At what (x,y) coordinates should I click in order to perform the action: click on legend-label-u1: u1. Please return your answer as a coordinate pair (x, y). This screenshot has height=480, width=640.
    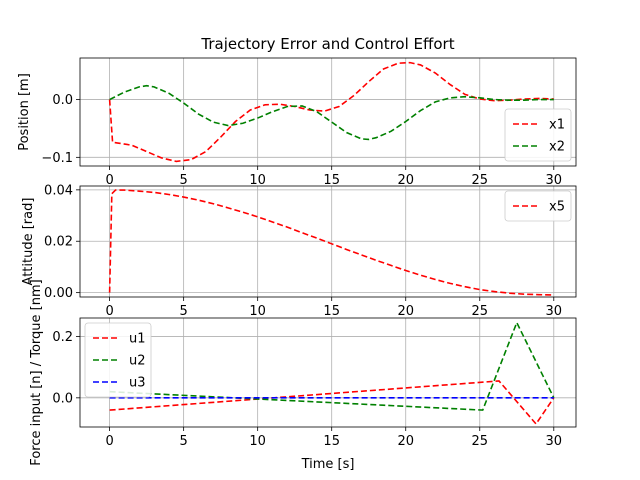
    Looking at the image, I should click on (137, 339).